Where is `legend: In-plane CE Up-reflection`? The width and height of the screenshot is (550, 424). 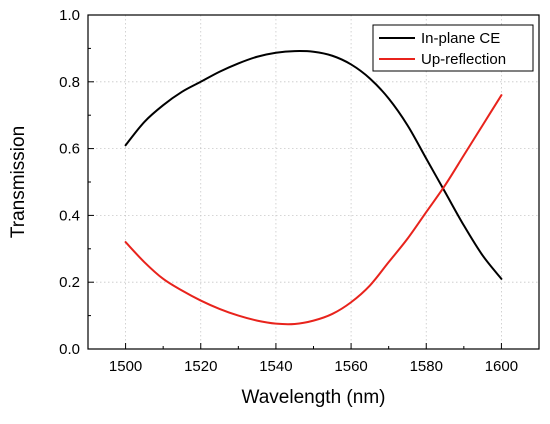 legend: In-plane CE Up-reflection is located at coordinates (453, 48).